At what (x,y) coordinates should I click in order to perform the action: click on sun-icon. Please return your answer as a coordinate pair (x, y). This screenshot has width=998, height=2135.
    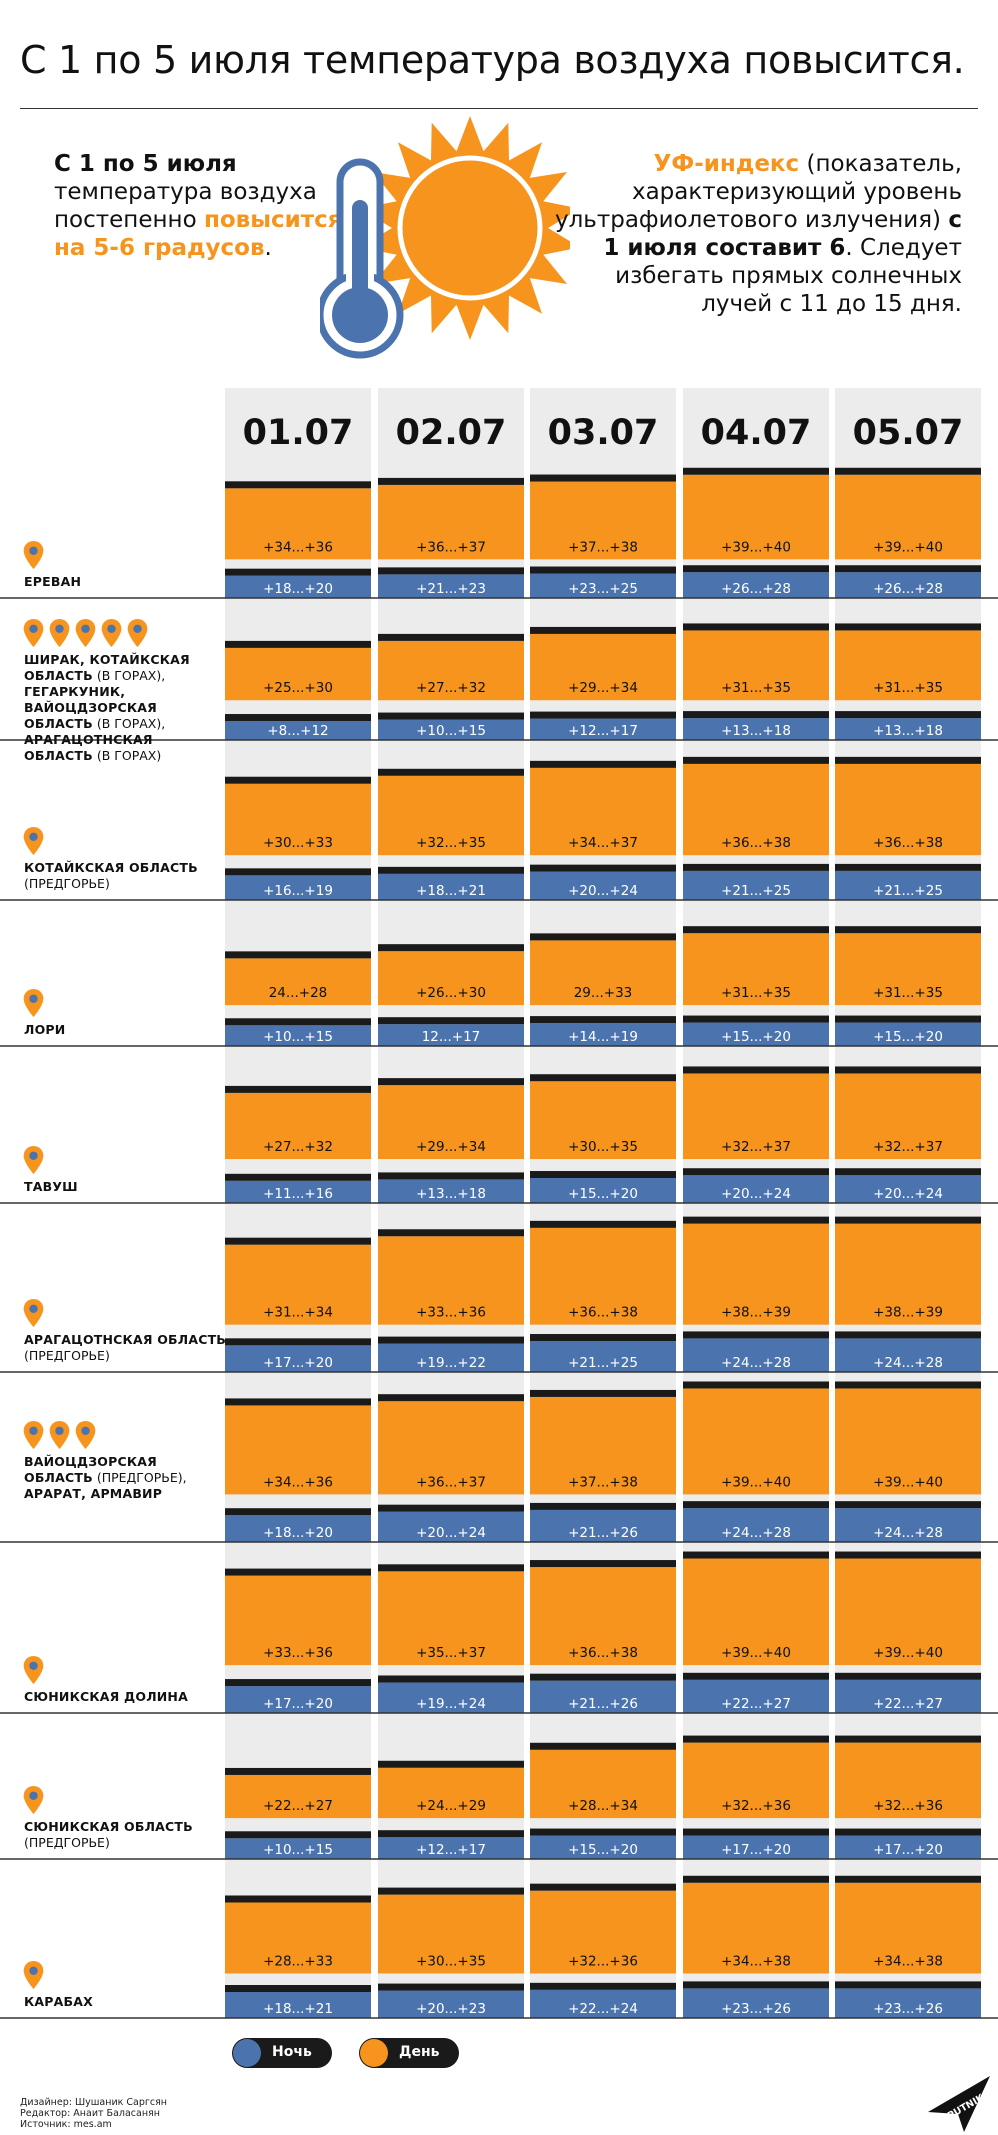
    Looking at the image, I should click on (464, 228).